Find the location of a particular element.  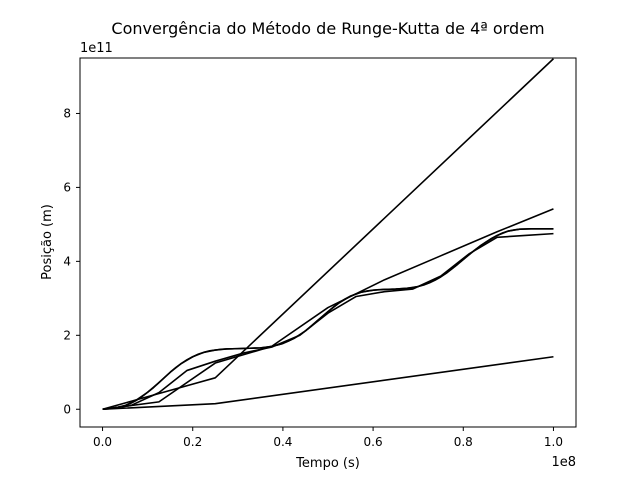

y-axis-label: Posição (m) is located at coordinates (47, 242).